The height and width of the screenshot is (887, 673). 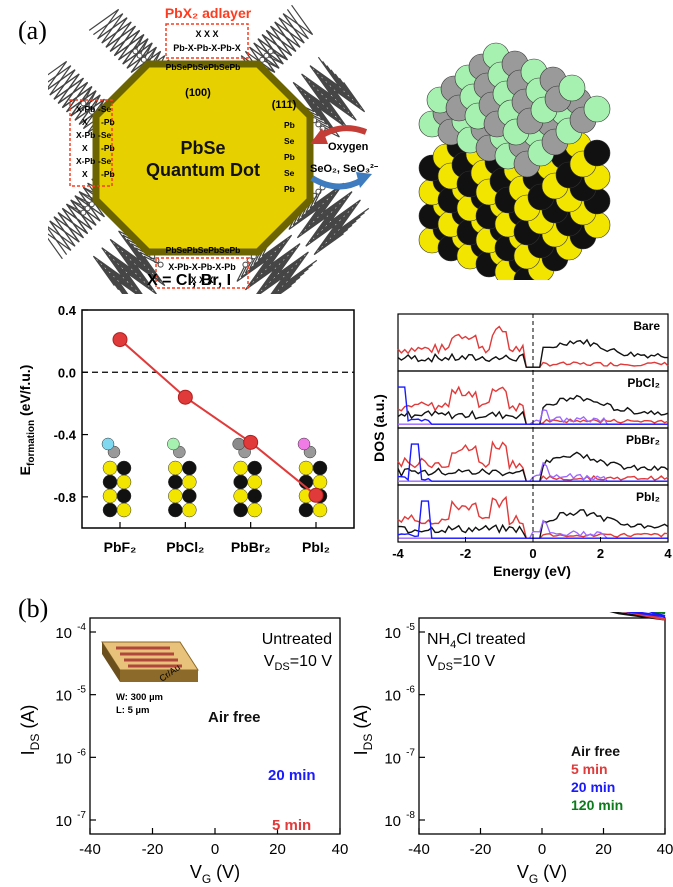 What do you see at coordinates (132, 710) in the screenshot?
I see `inset-length: L: 5 µm` at bounding box center [132, 710].